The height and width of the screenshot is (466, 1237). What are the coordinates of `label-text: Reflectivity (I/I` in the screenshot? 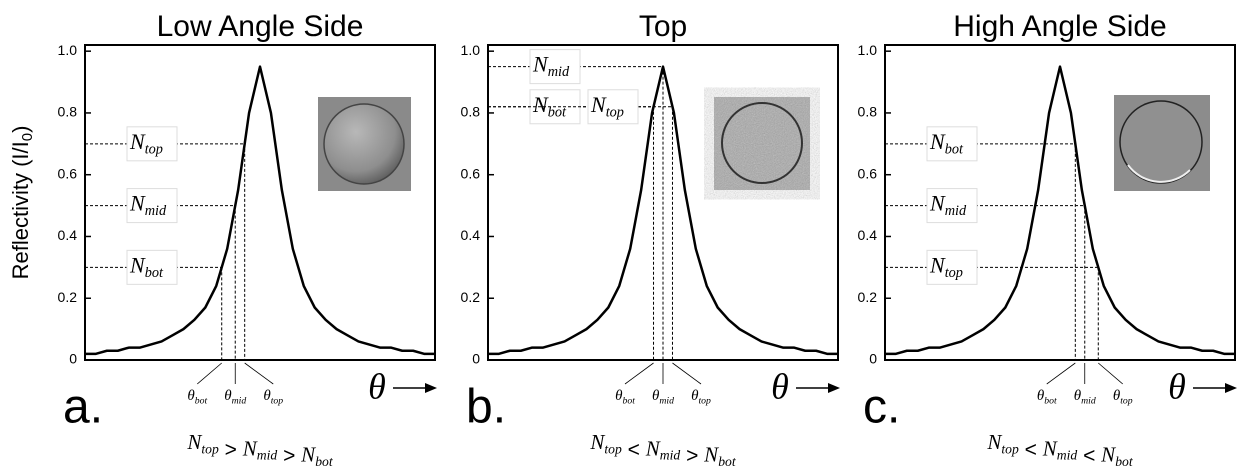 It's located at (20, 210).